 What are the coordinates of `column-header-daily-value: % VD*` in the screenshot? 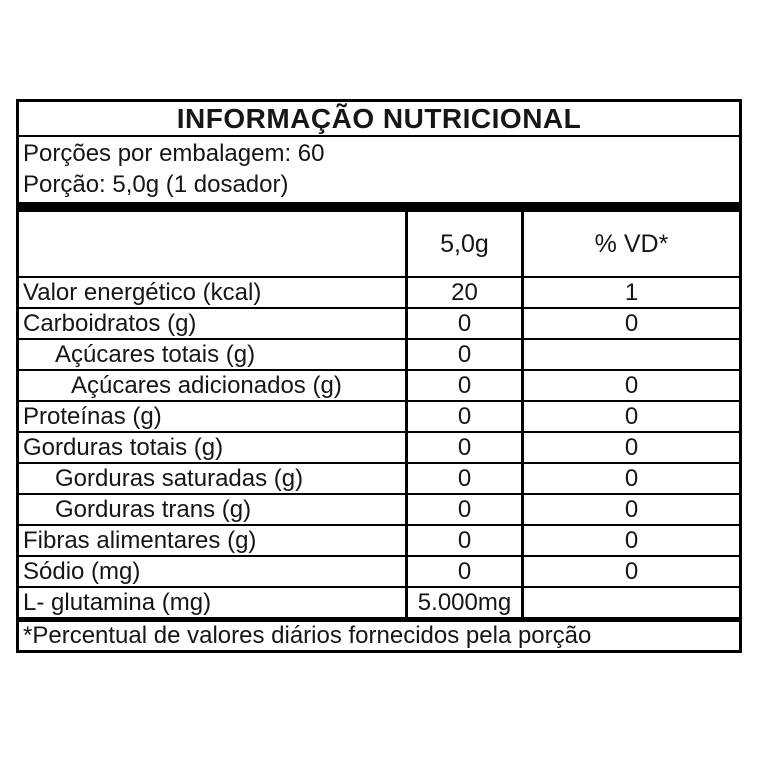 It's located at (630, 244).